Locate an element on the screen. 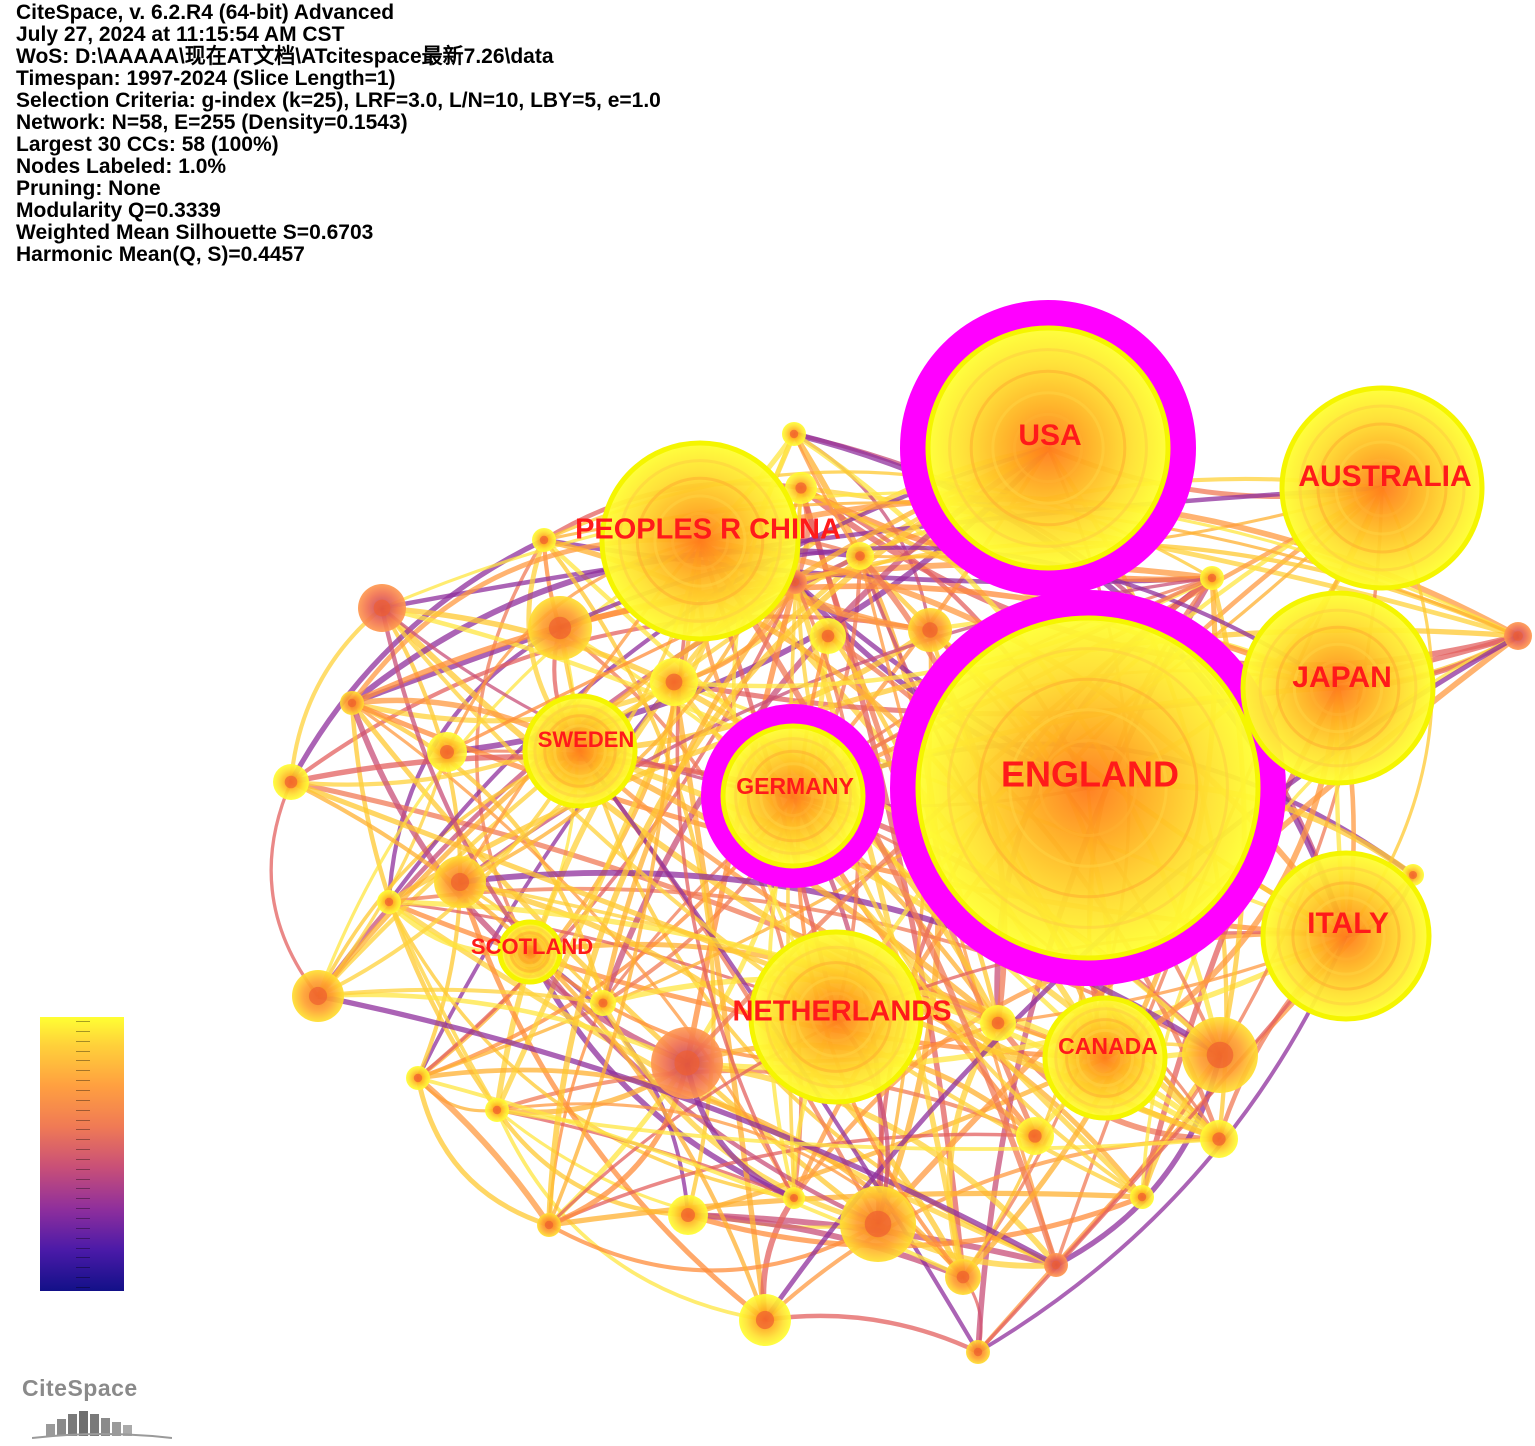  node-outline-japan is located at coordinates (1338, 688).